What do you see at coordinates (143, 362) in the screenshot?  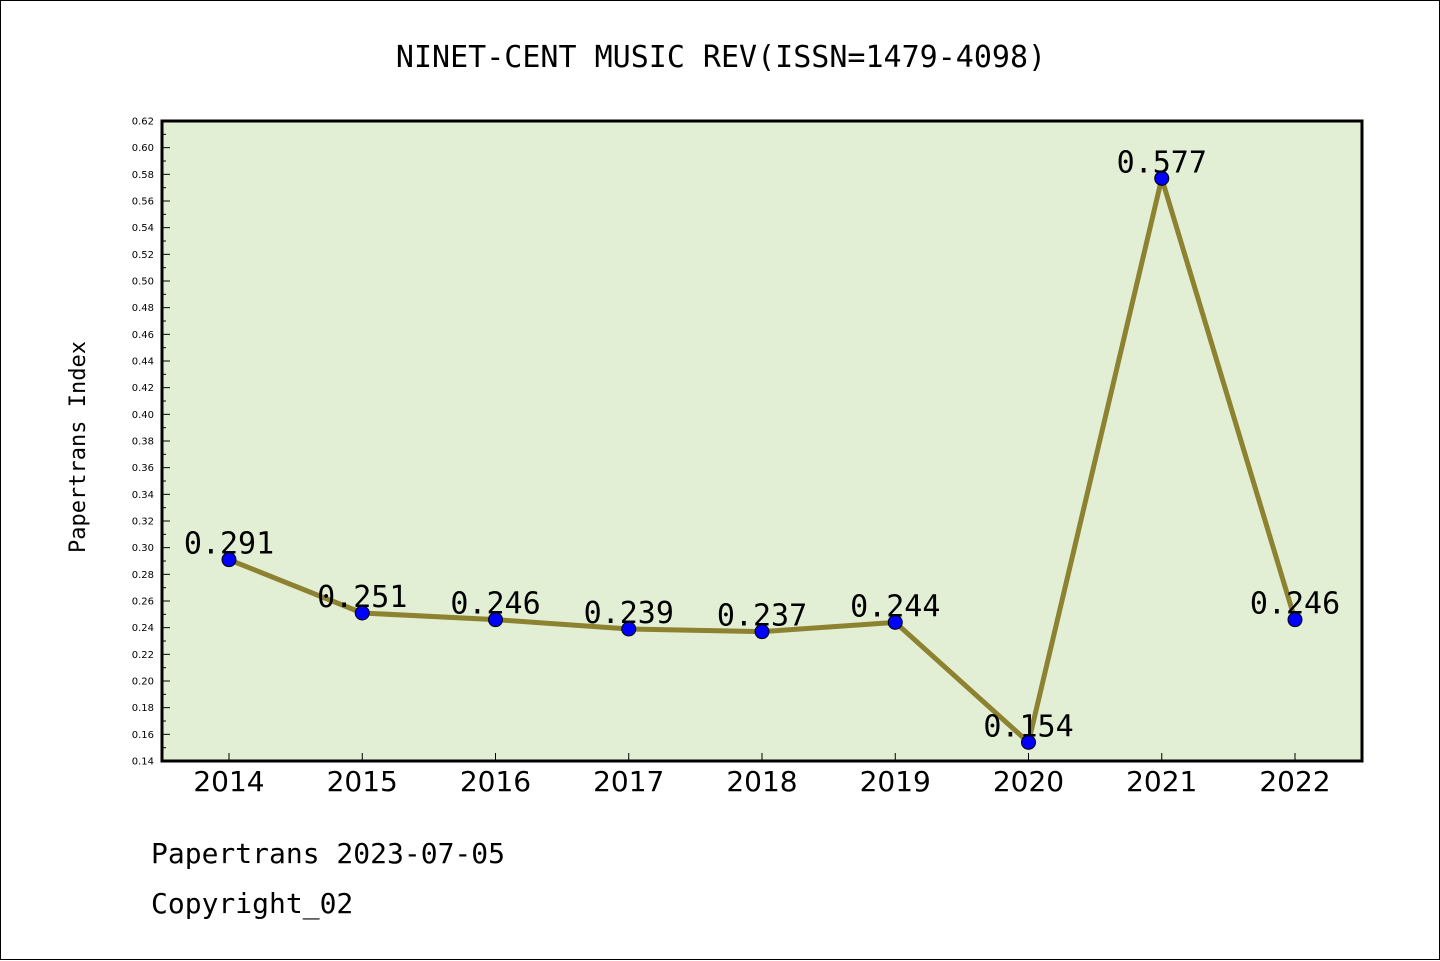 I see `y-tick-label: 0.44` at bounding box center [143, 362].